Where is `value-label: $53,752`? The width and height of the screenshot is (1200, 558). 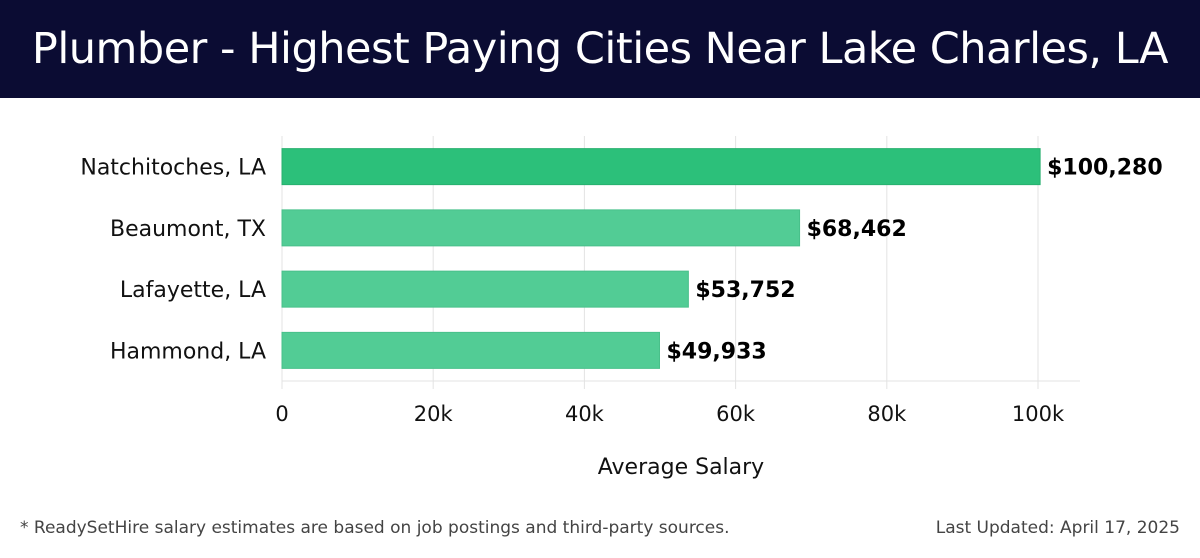
value-label: $53,752 is located at coordinates (745, 290).